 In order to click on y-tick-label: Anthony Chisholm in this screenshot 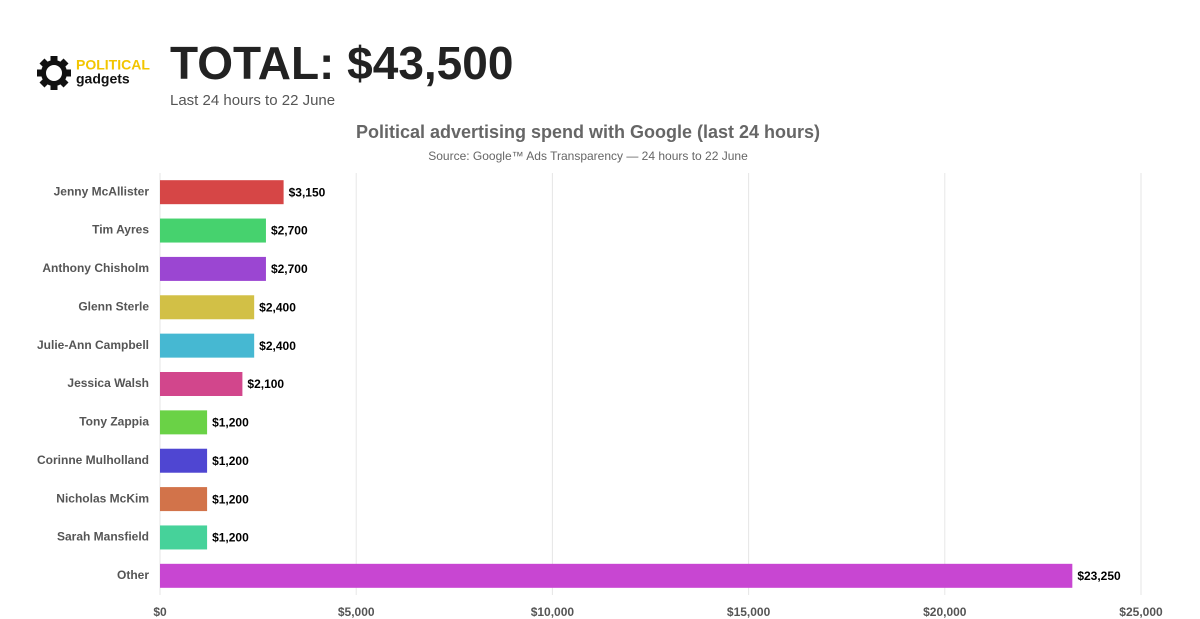, I will do `click(95, 268)`.